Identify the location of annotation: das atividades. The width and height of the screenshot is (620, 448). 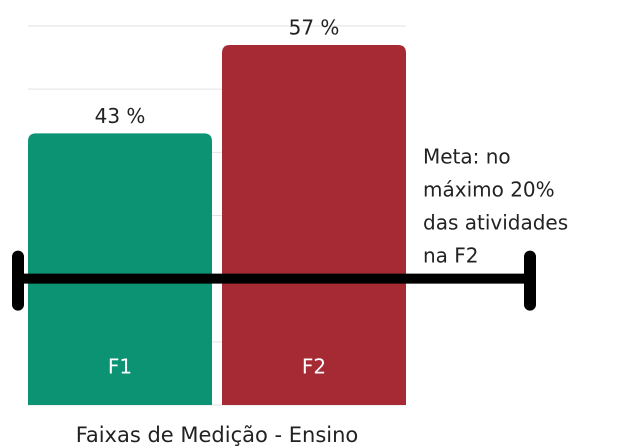
(495, 223).